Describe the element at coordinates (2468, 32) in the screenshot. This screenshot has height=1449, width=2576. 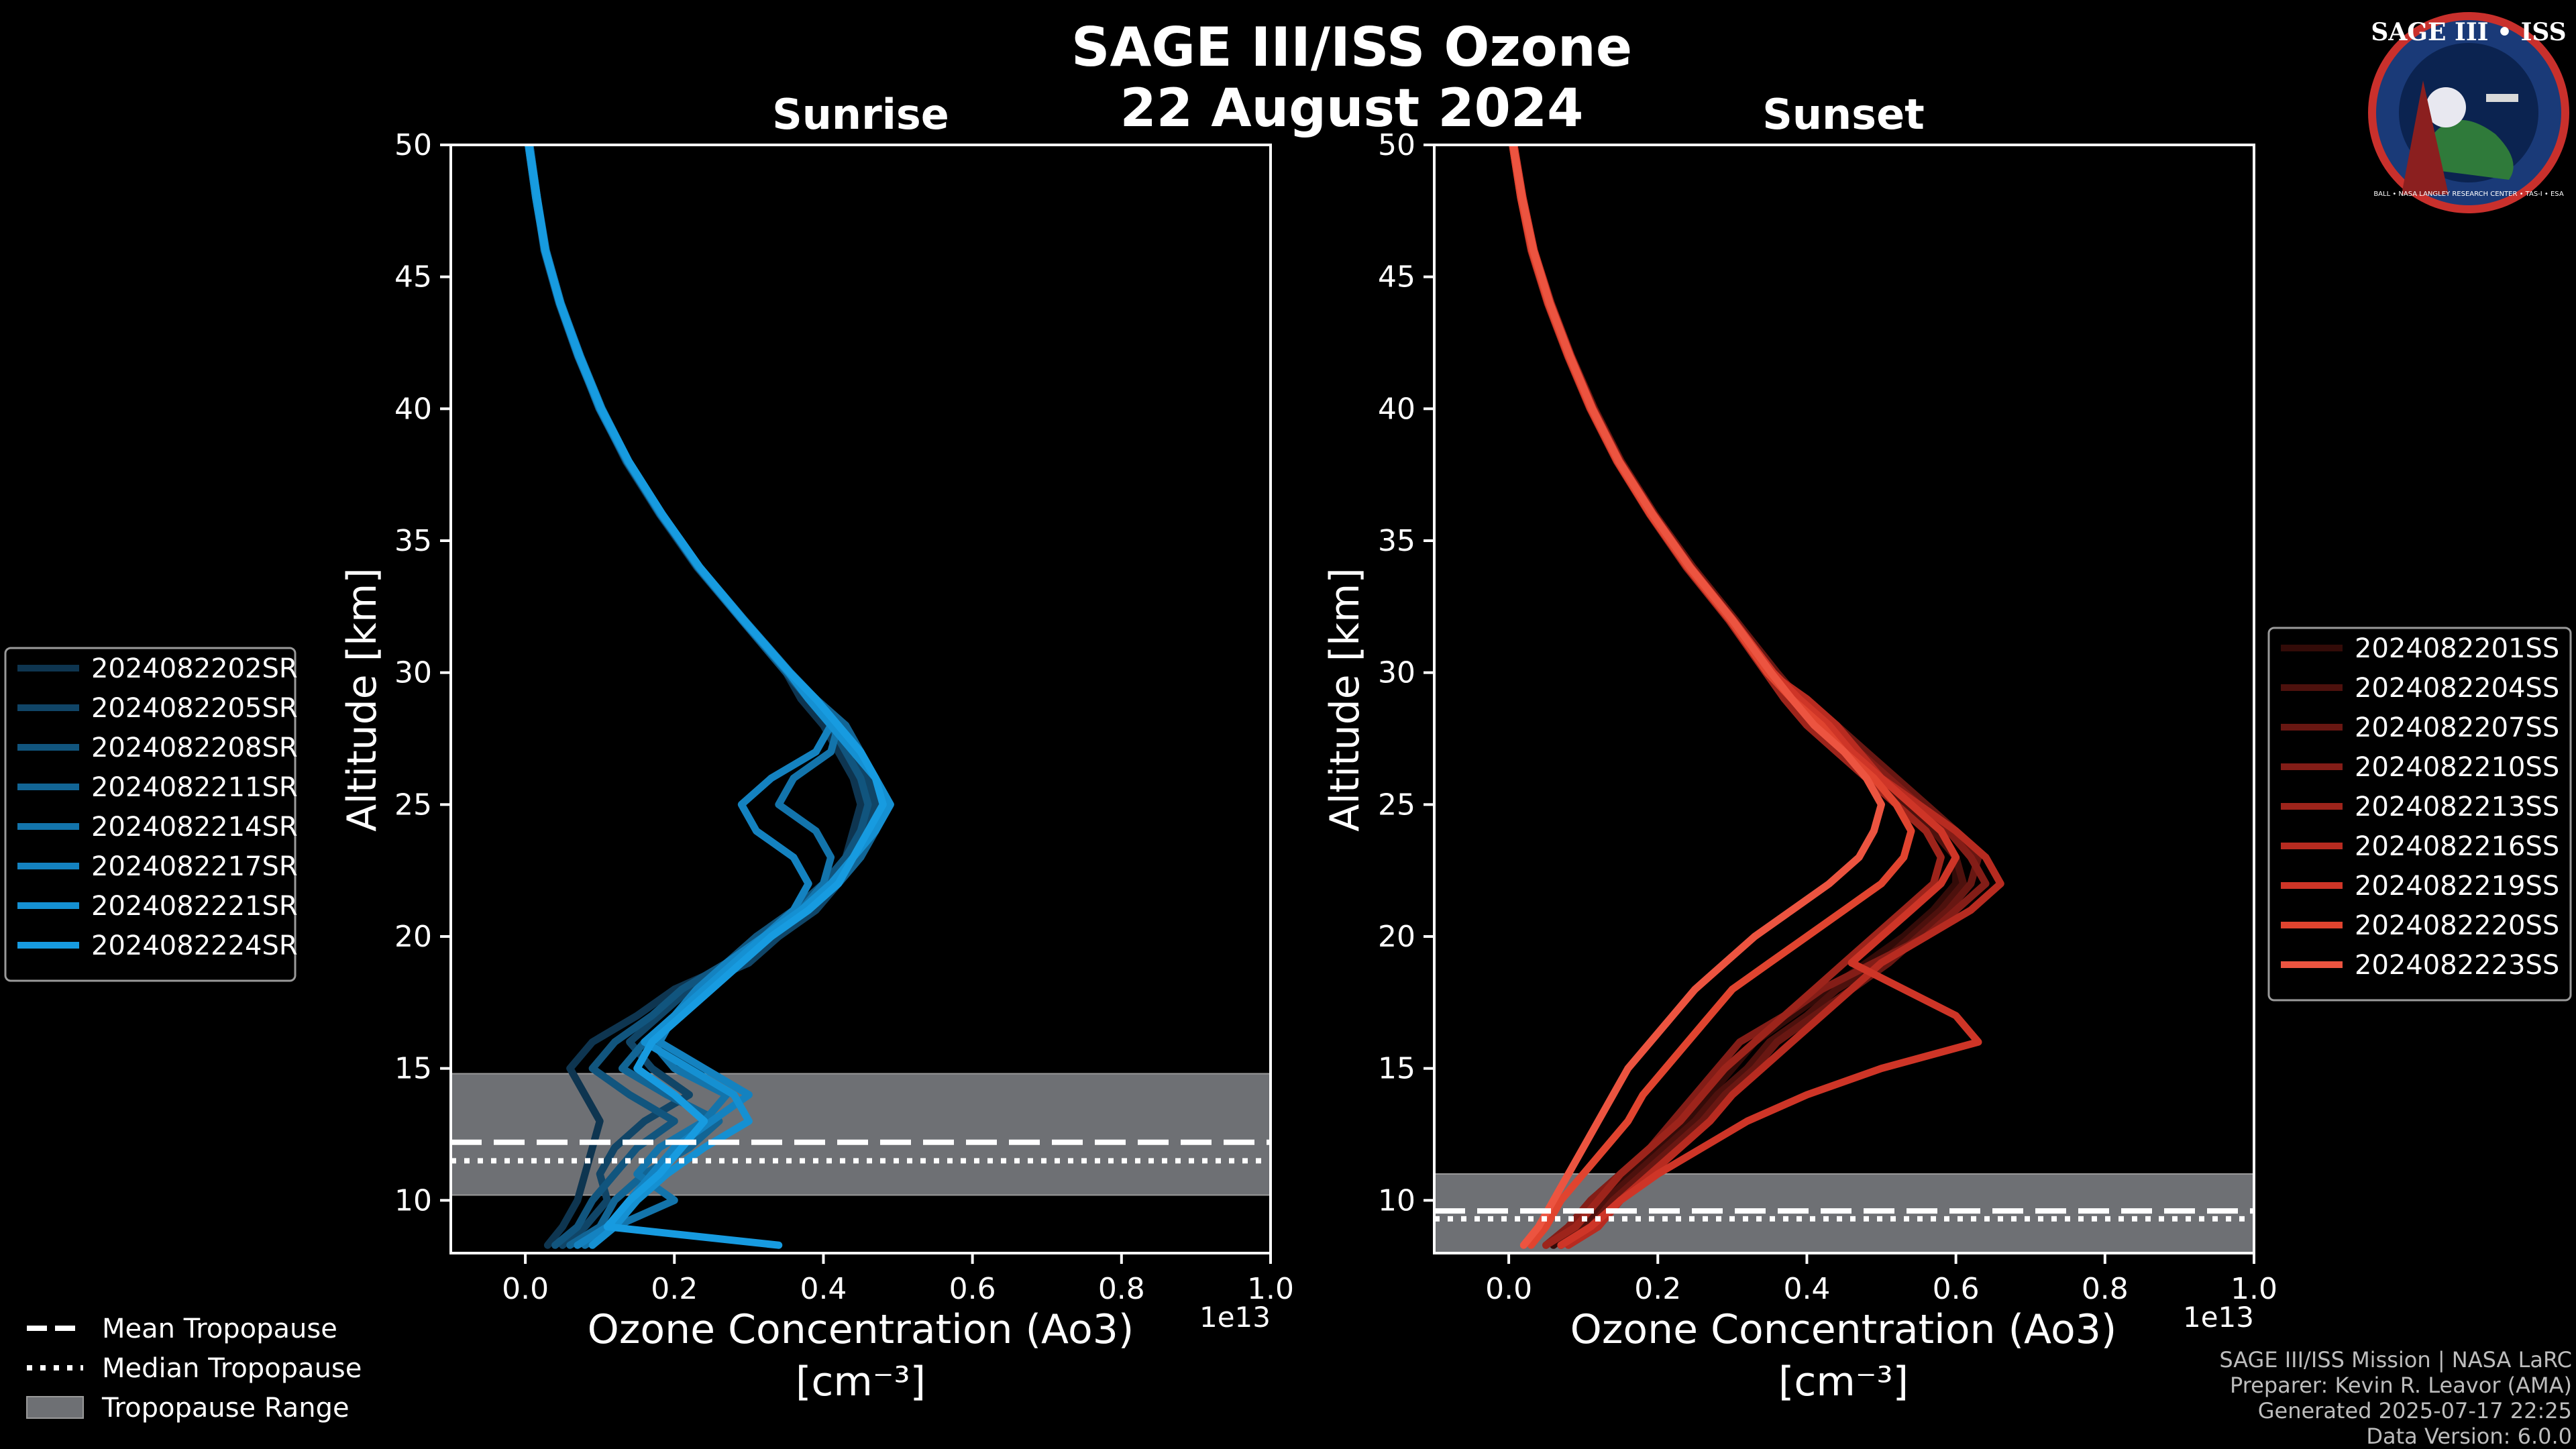
I see `logo-name: SAGE III • ISS` at that location.